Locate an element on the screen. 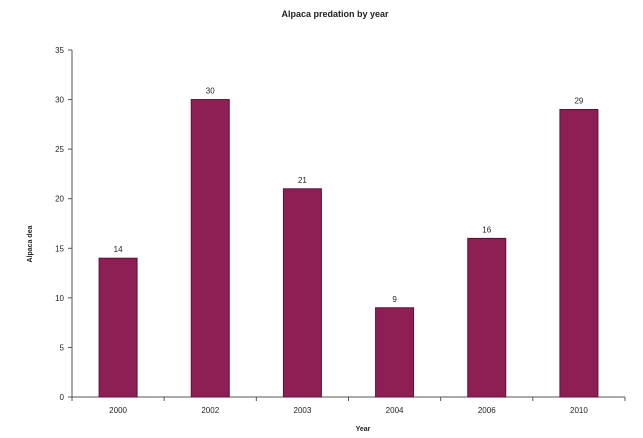  data-label: 29 is located at coordinates (578, 100).